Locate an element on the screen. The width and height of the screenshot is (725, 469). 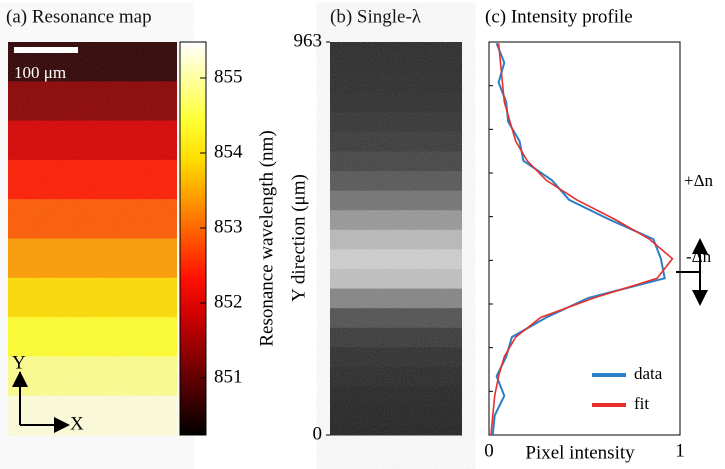
x-tick-label: 0 is located at coordinates (489, 450).